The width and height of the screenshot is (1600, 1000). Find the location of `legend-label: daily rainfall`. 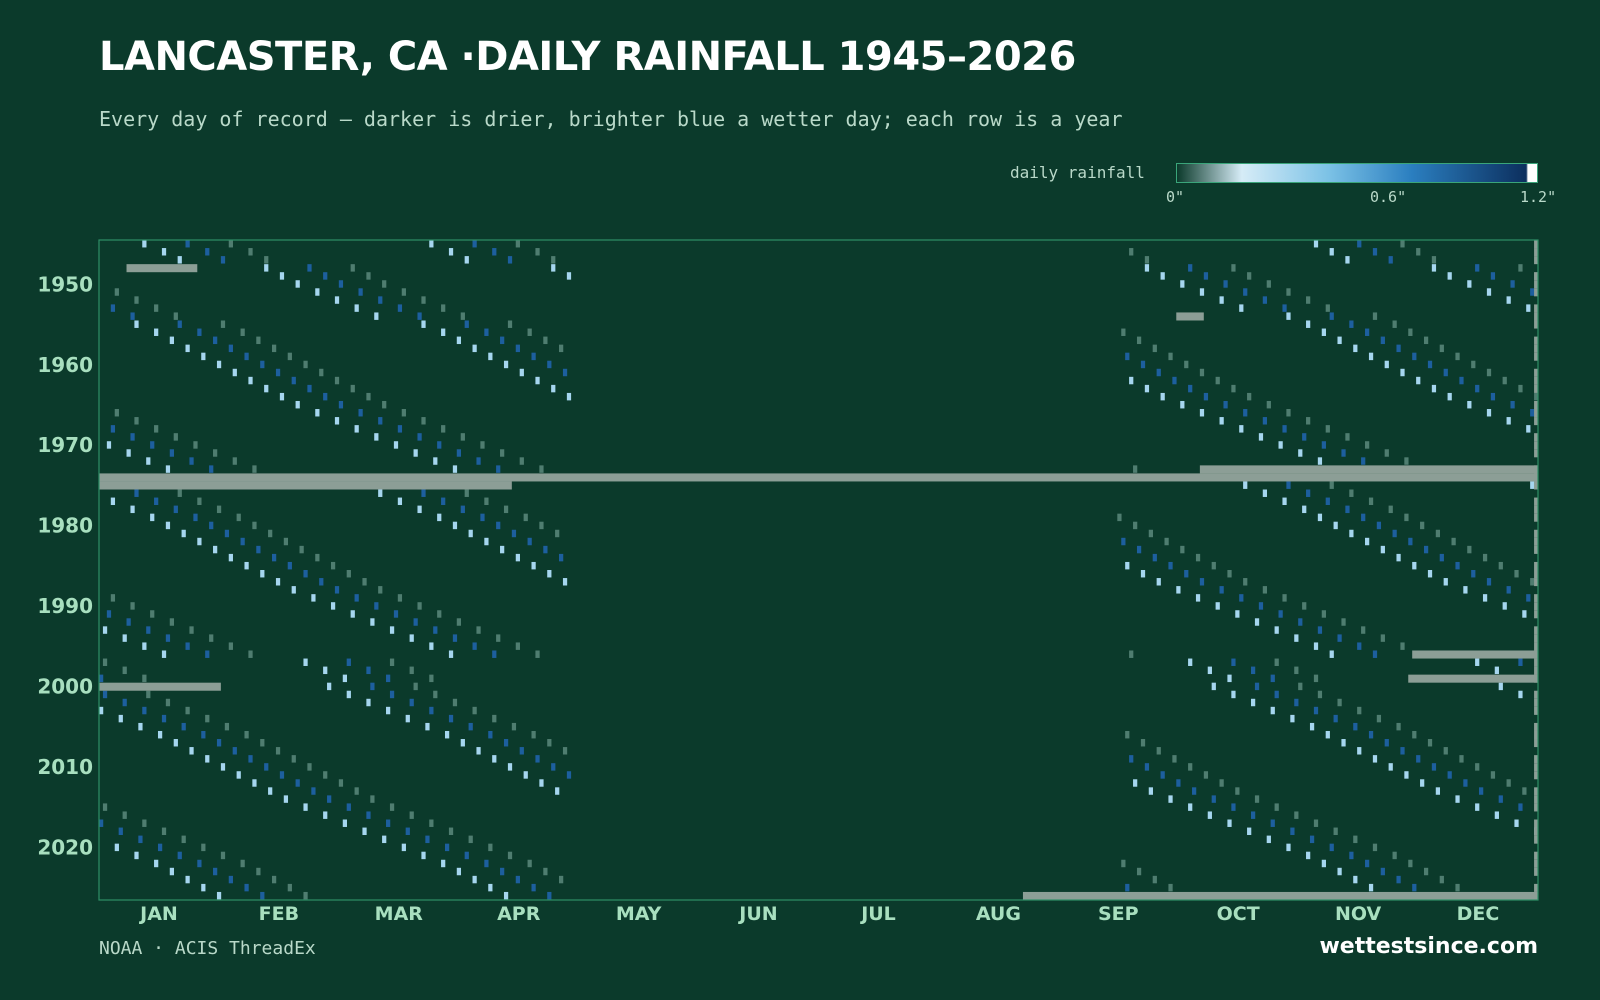

legend-label: daily rainfall is located at coordinates (1077, 172).